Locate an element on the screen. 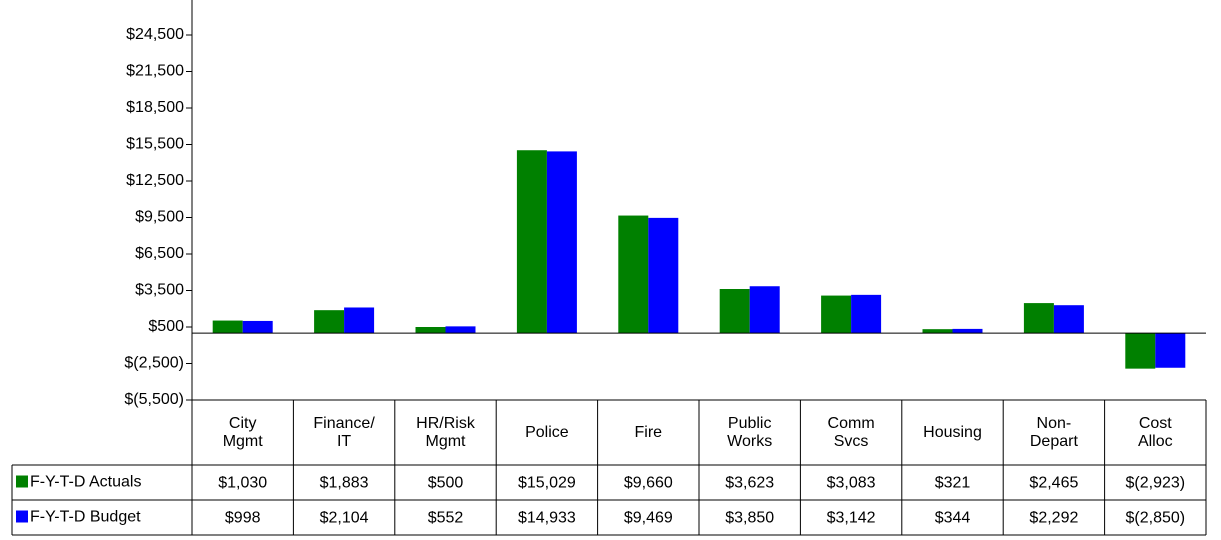 The width and height of the screenshot is (1221, 540). value-label: $2,465 is located at coordinates (1053, 483).